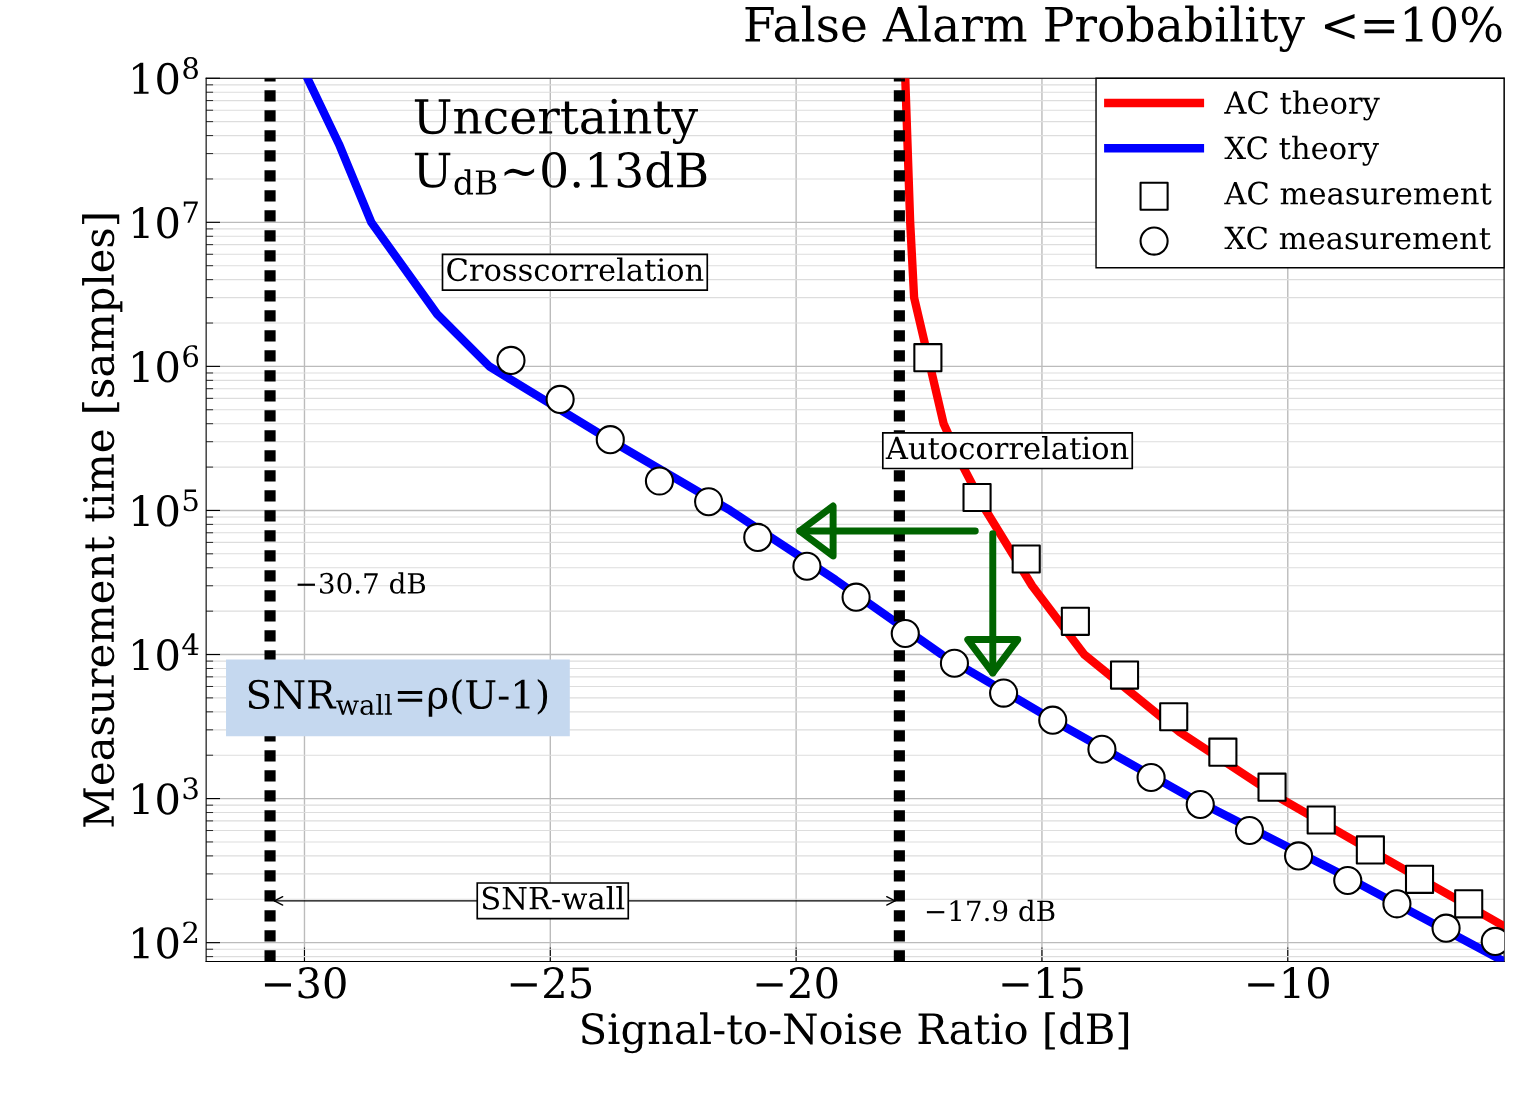 The image size is (1527, 1118). I want to click on legend-label: AC theory, so click(1302, 105).